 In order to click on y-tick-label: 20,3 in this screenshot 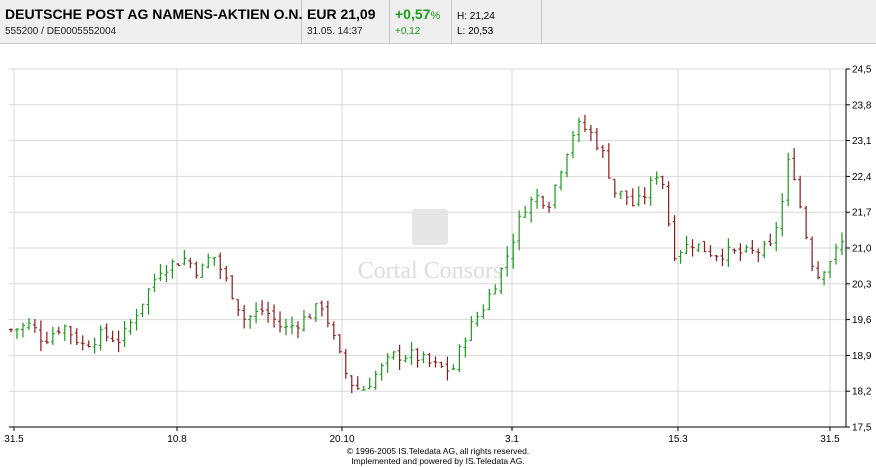, I will do `click(862, 284)`.